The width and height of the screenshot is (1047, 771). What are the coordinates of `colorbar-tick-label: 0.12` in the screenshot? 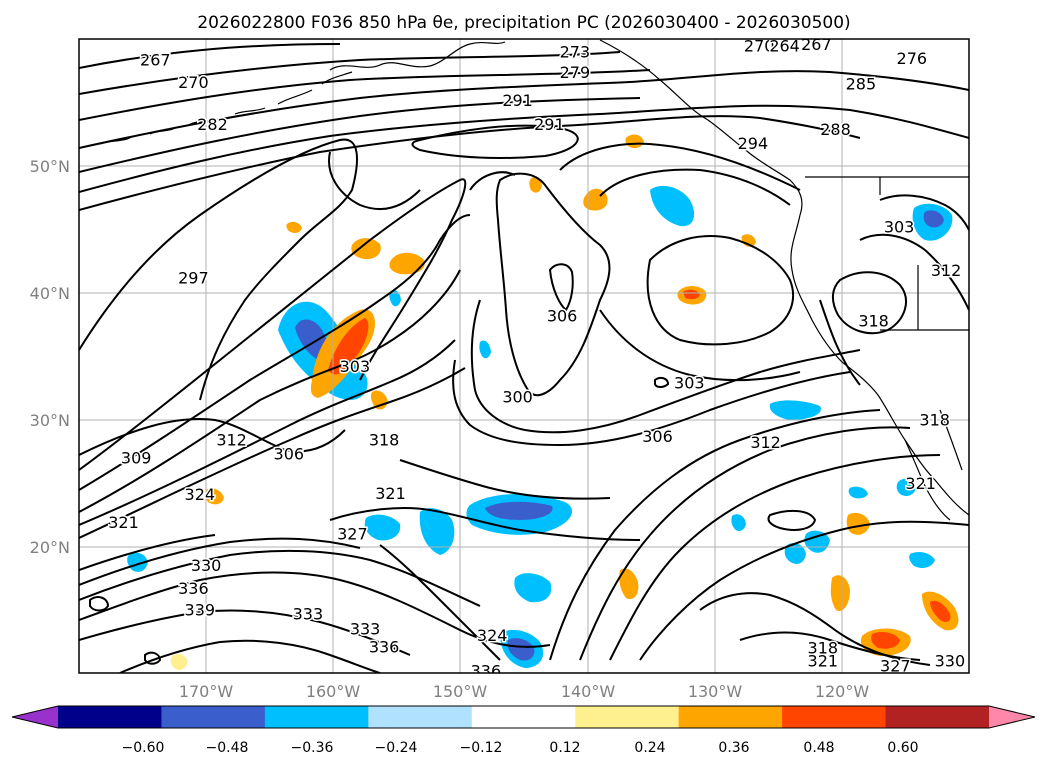 It's located at (564, 748).